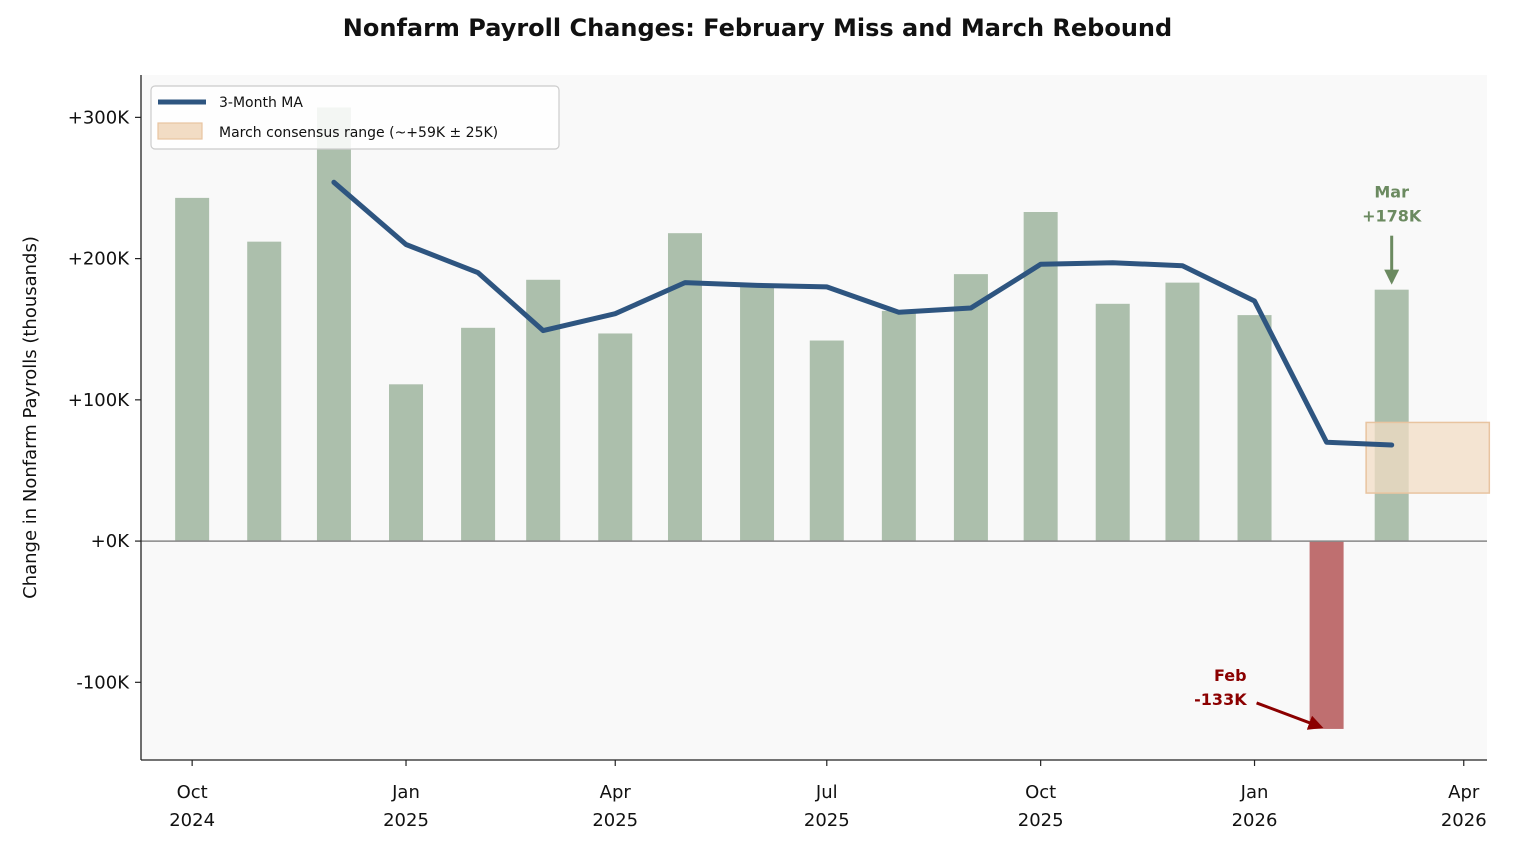 The image size is (1515, 850). Describe the element at coordinates (1041, 806) in the screenshot. I see `x-tick-label: Oct 2025` at that location.